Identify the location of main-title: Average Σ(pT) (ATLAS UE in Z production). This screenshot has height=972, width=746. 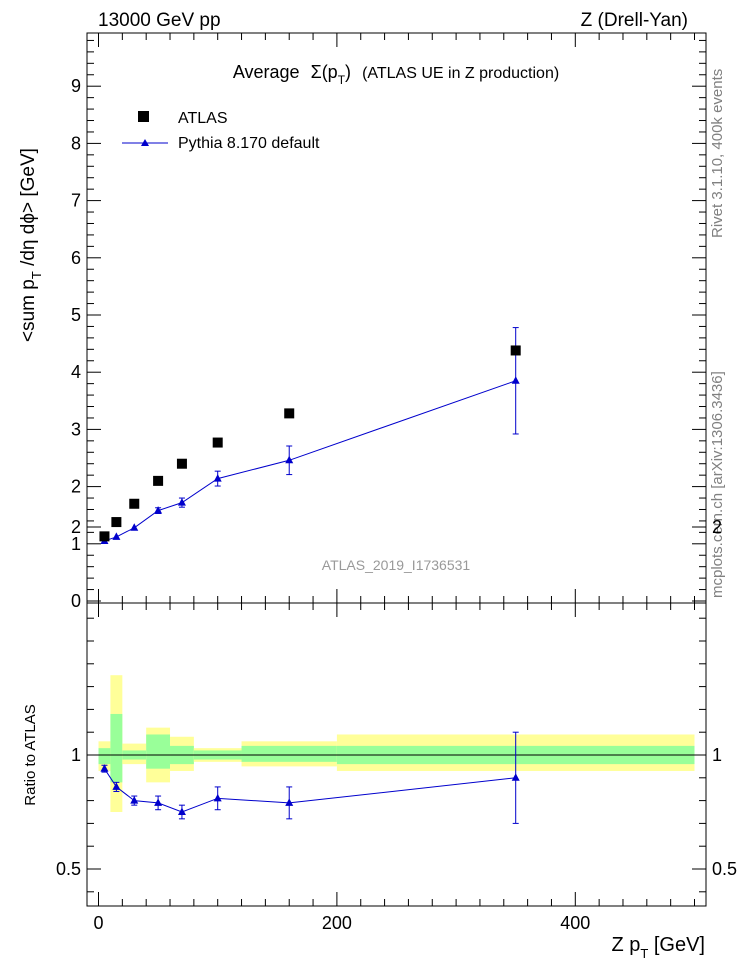
(396, 74).